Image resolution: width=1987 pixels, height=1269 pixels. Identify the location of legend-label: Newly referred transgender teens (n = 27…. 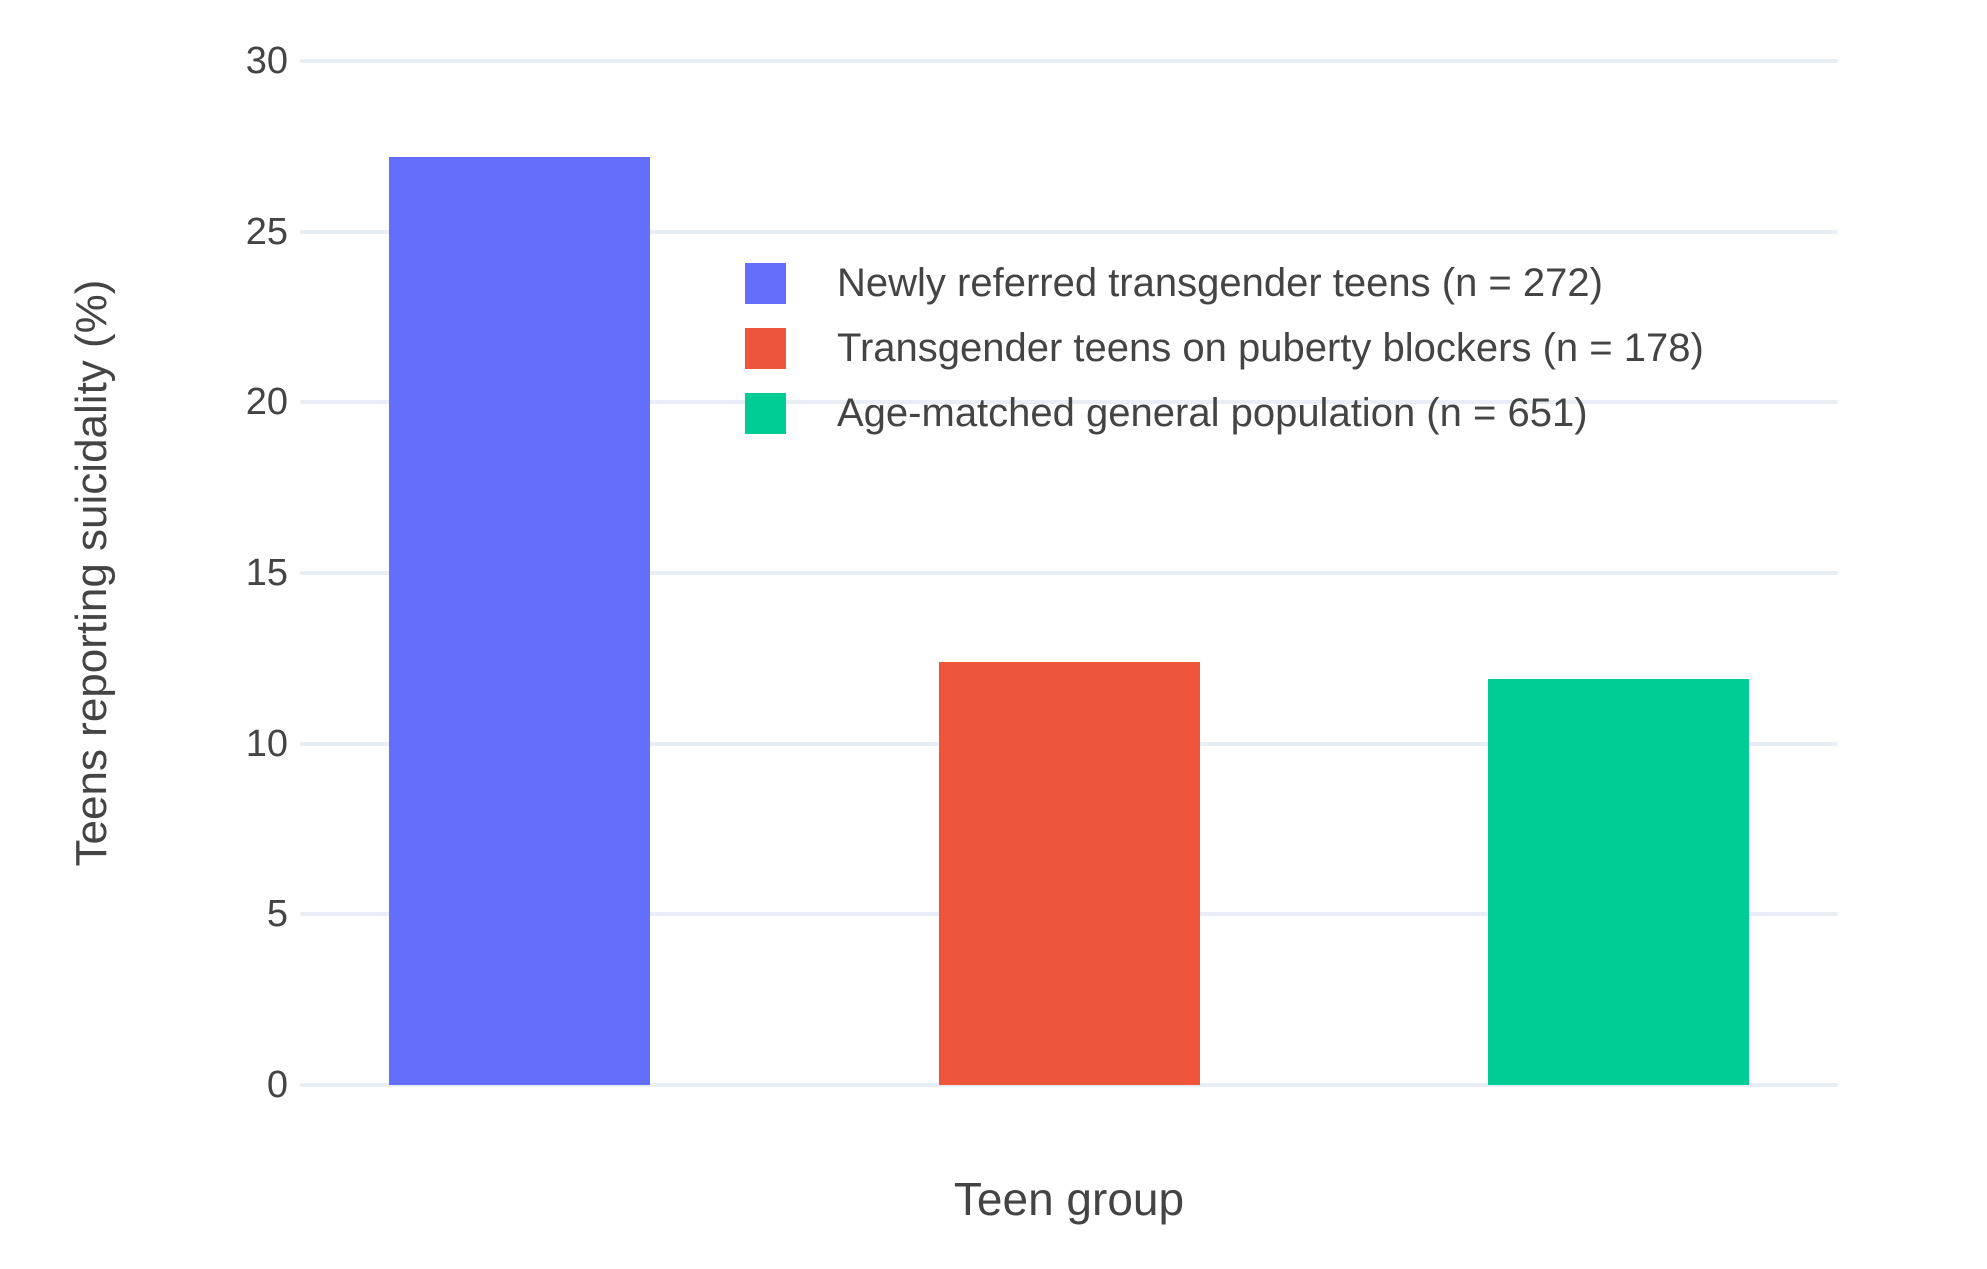
(1220, 283).